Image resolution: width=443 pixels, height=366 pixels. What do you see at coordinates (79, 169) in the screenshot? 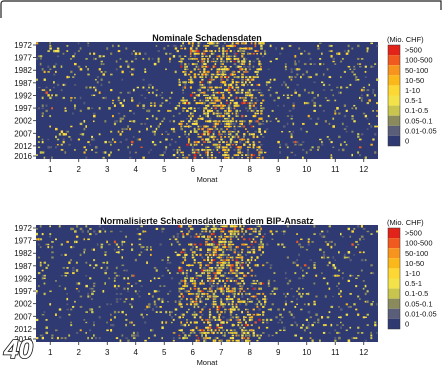
I see `x-tick-label: 2` at bounding box center [79, 169].